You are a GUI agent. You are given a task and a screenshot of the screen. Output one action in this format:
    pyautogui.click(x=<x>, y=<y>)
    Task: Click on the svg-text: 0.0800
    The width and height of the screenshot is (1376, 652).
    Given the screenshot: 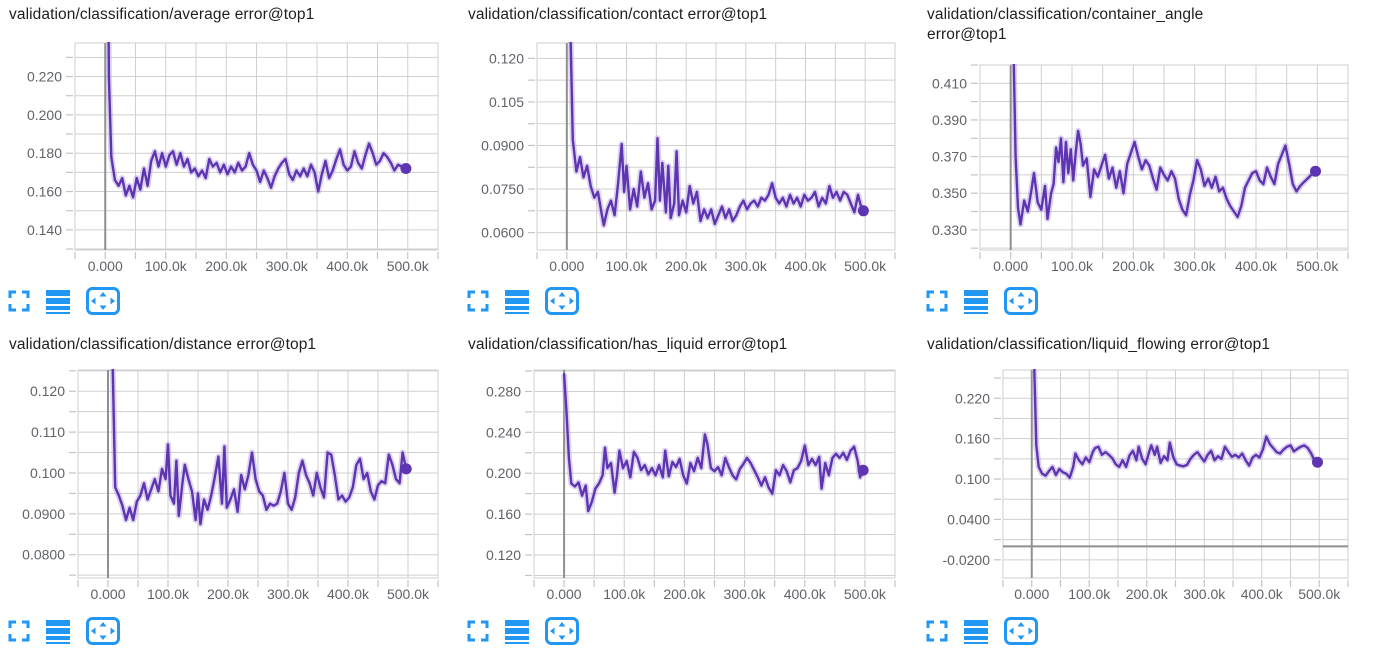 What is the action you would take?
    pyautogui.click(x=43, y=555)
    